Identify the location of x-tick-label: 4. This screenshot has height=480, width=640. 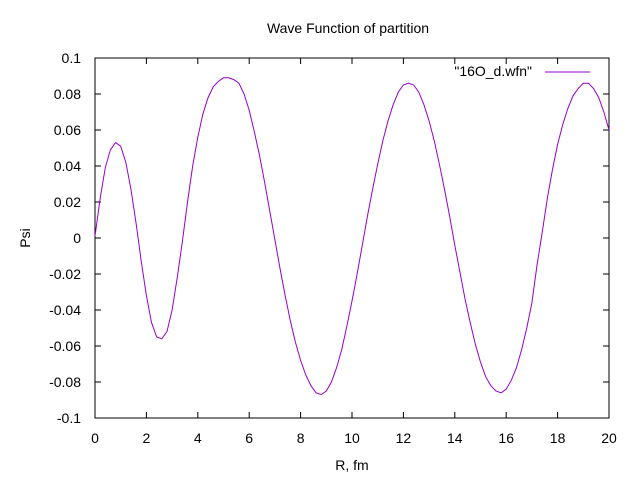
(198, 438).